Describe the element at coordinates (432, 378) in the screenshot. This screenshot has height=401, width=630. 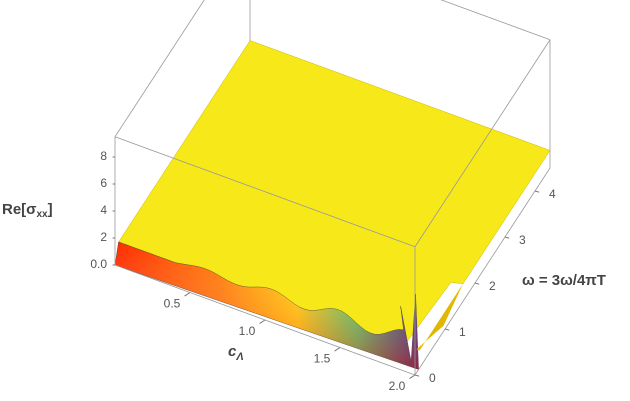
I see `tick-label: 0` at that location.